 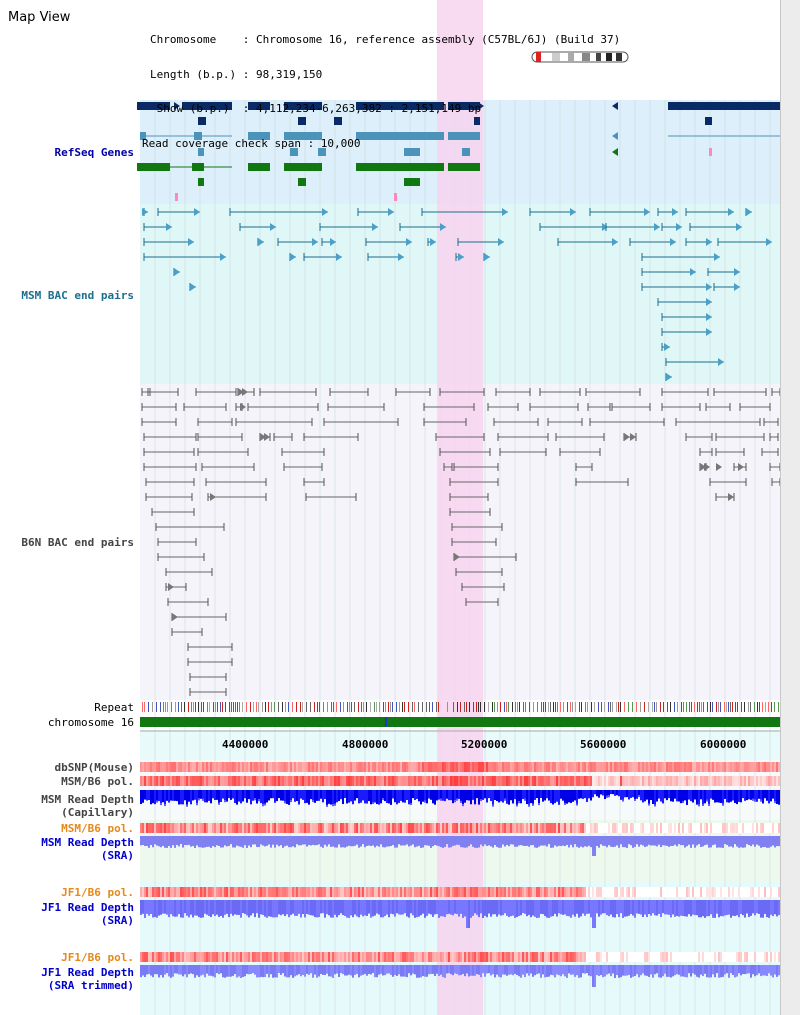 What do you see at coordinates (87, 907) in the screenshot?
I see `jf1-read-depth-sra-label: JF1 Read Depth` at bounding box center [87, 907].